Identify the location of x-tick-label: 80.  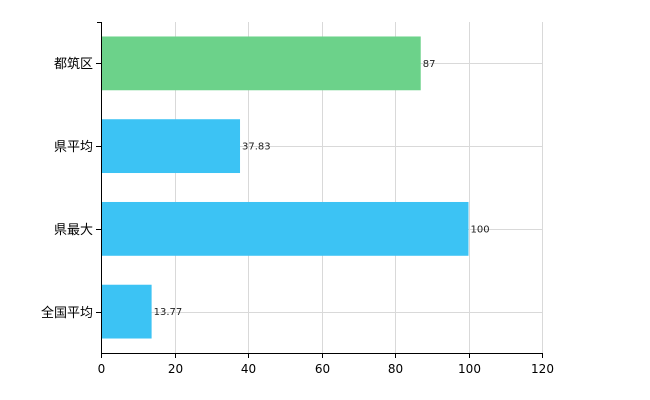
(395, 369).